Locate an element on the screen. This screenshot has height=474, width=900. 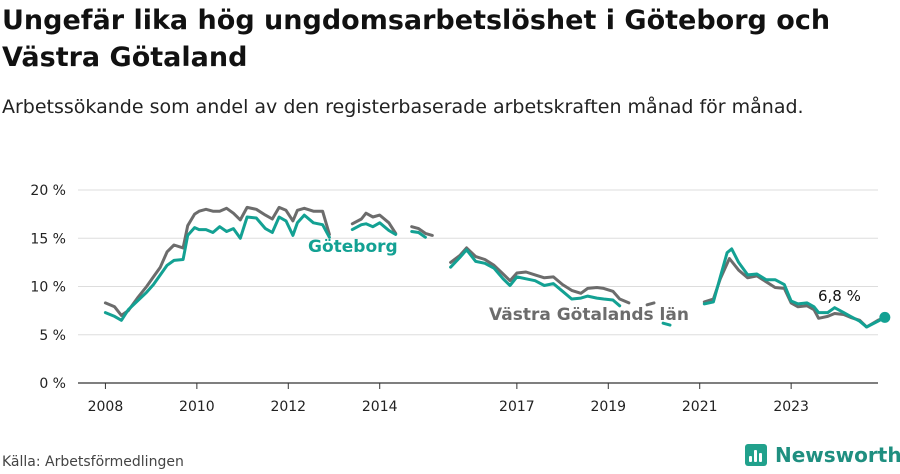
x-tick-label: 2019 is located at coordinates (608, 407).